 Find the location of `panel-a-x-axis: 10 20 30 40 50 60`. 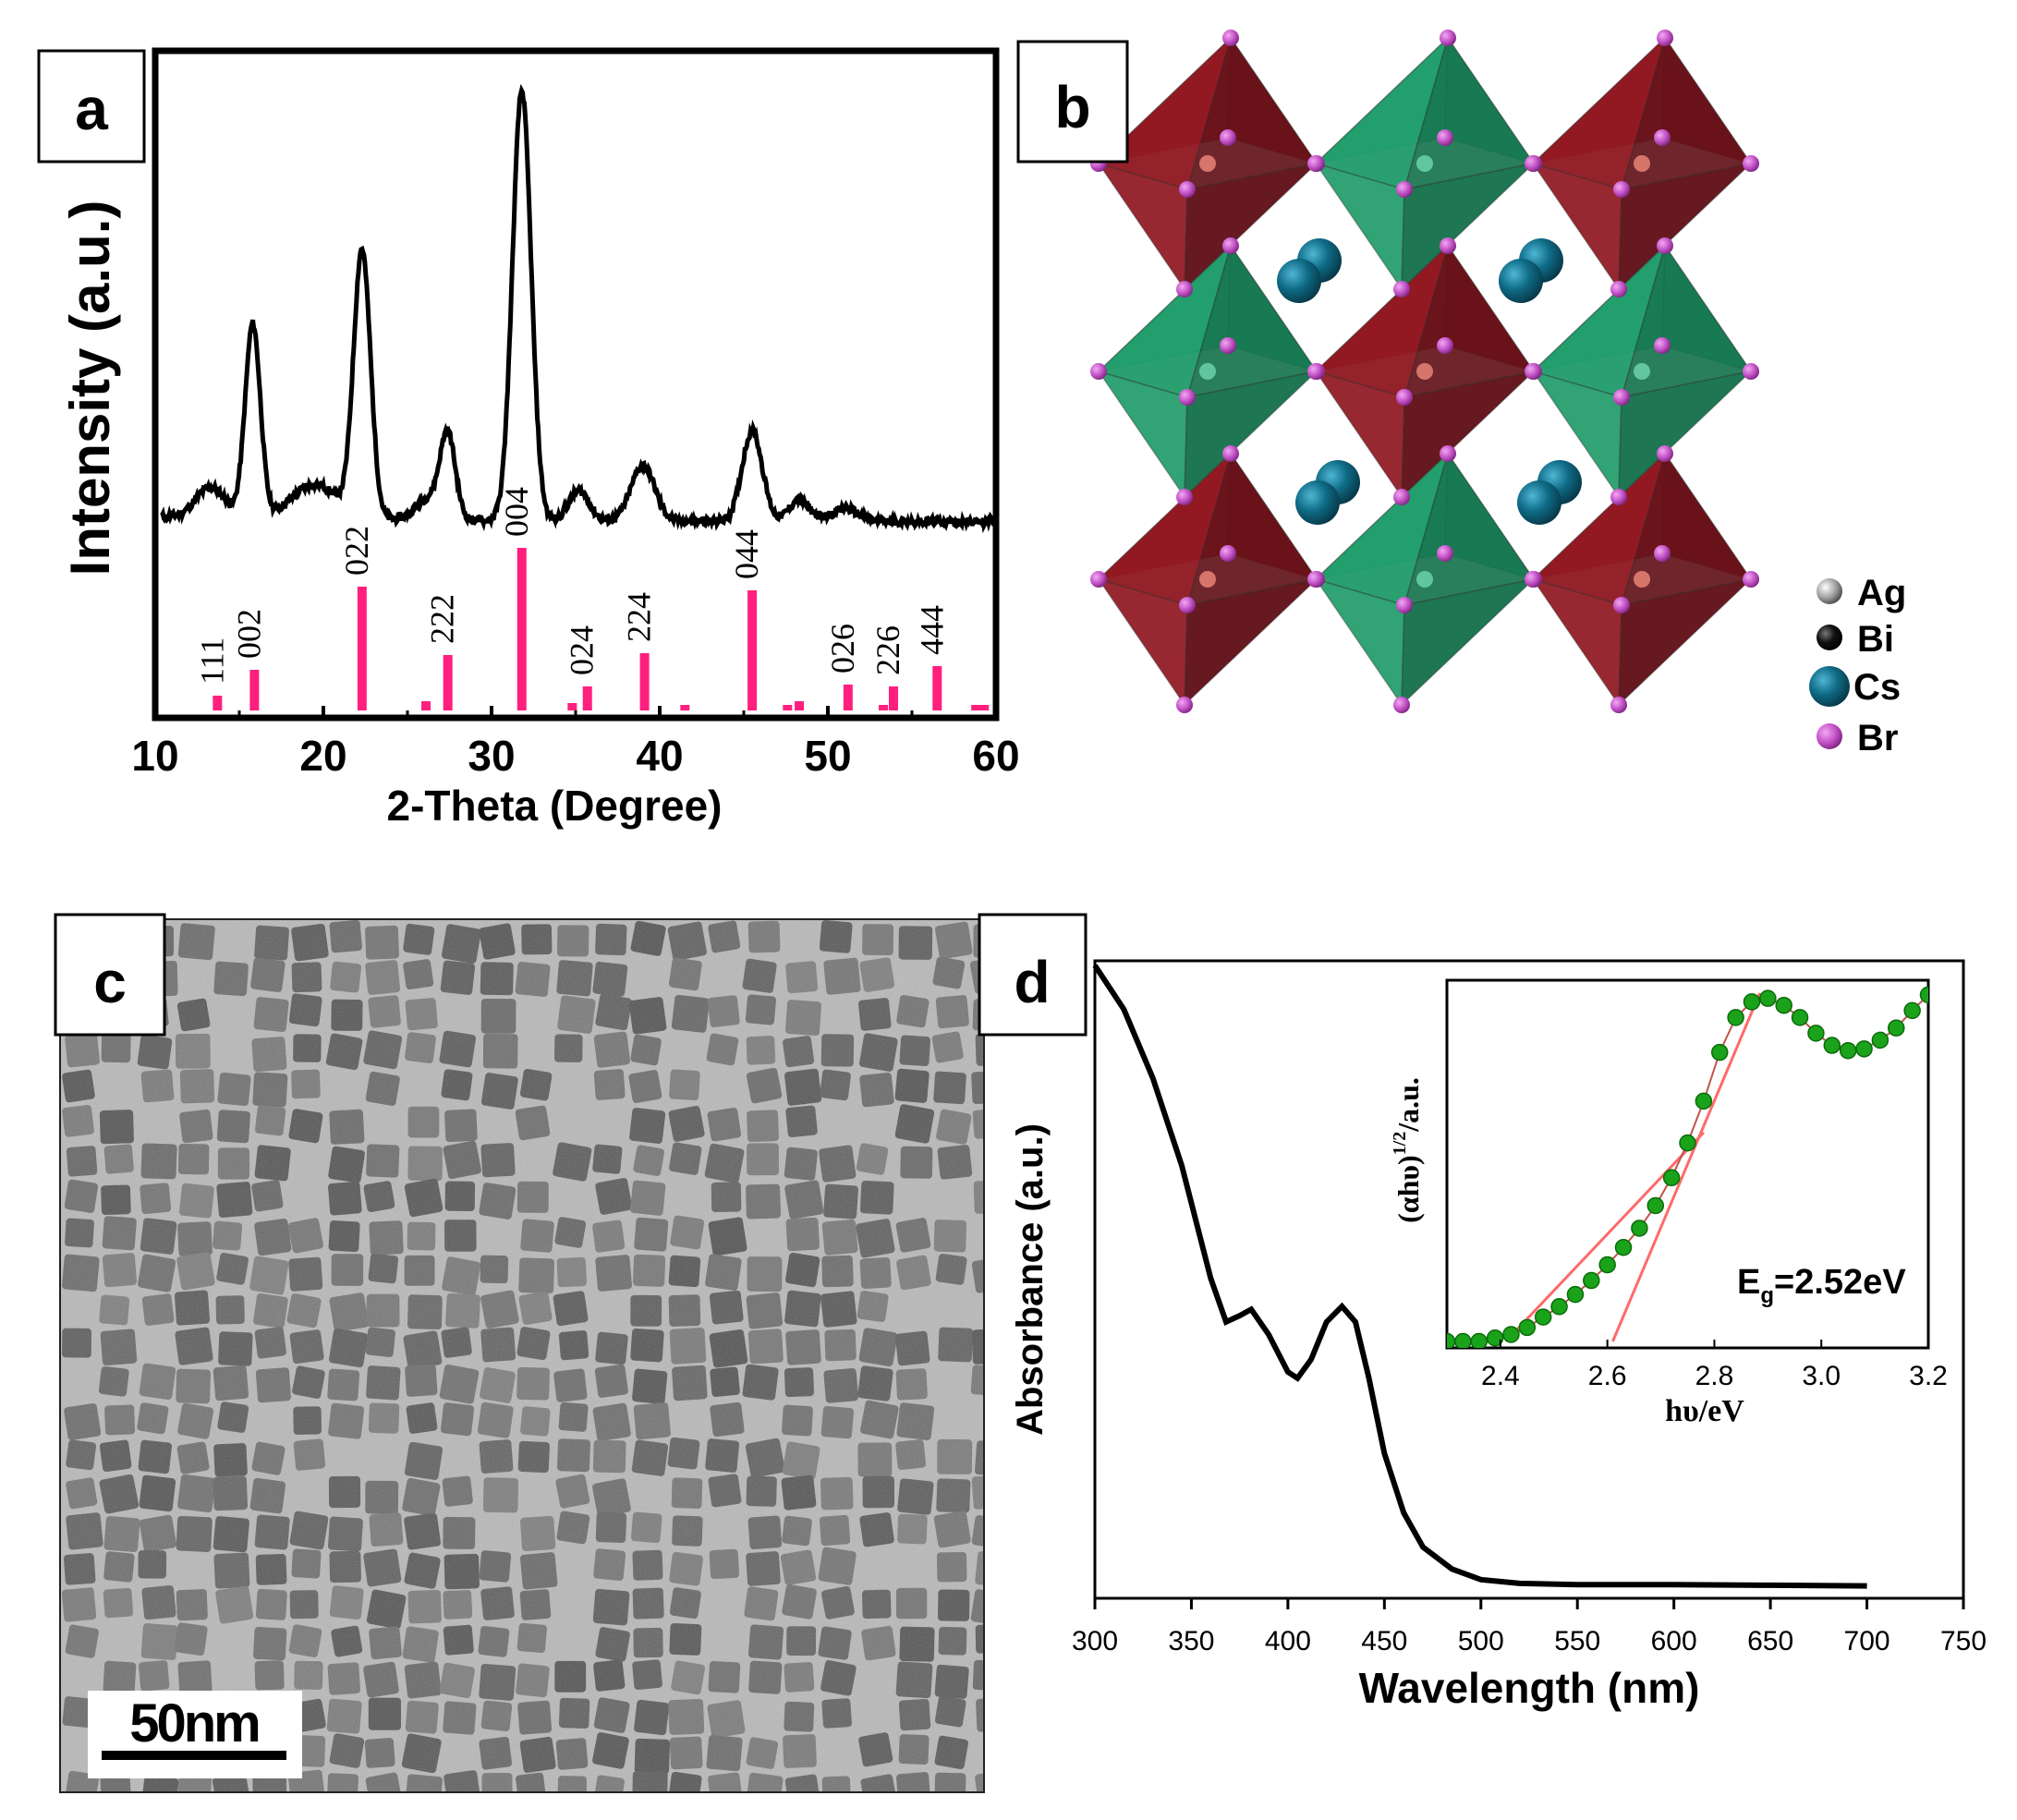

panel-a-x-axis: 10 20 30 40 50 60 is located at coordinates (575, 743).